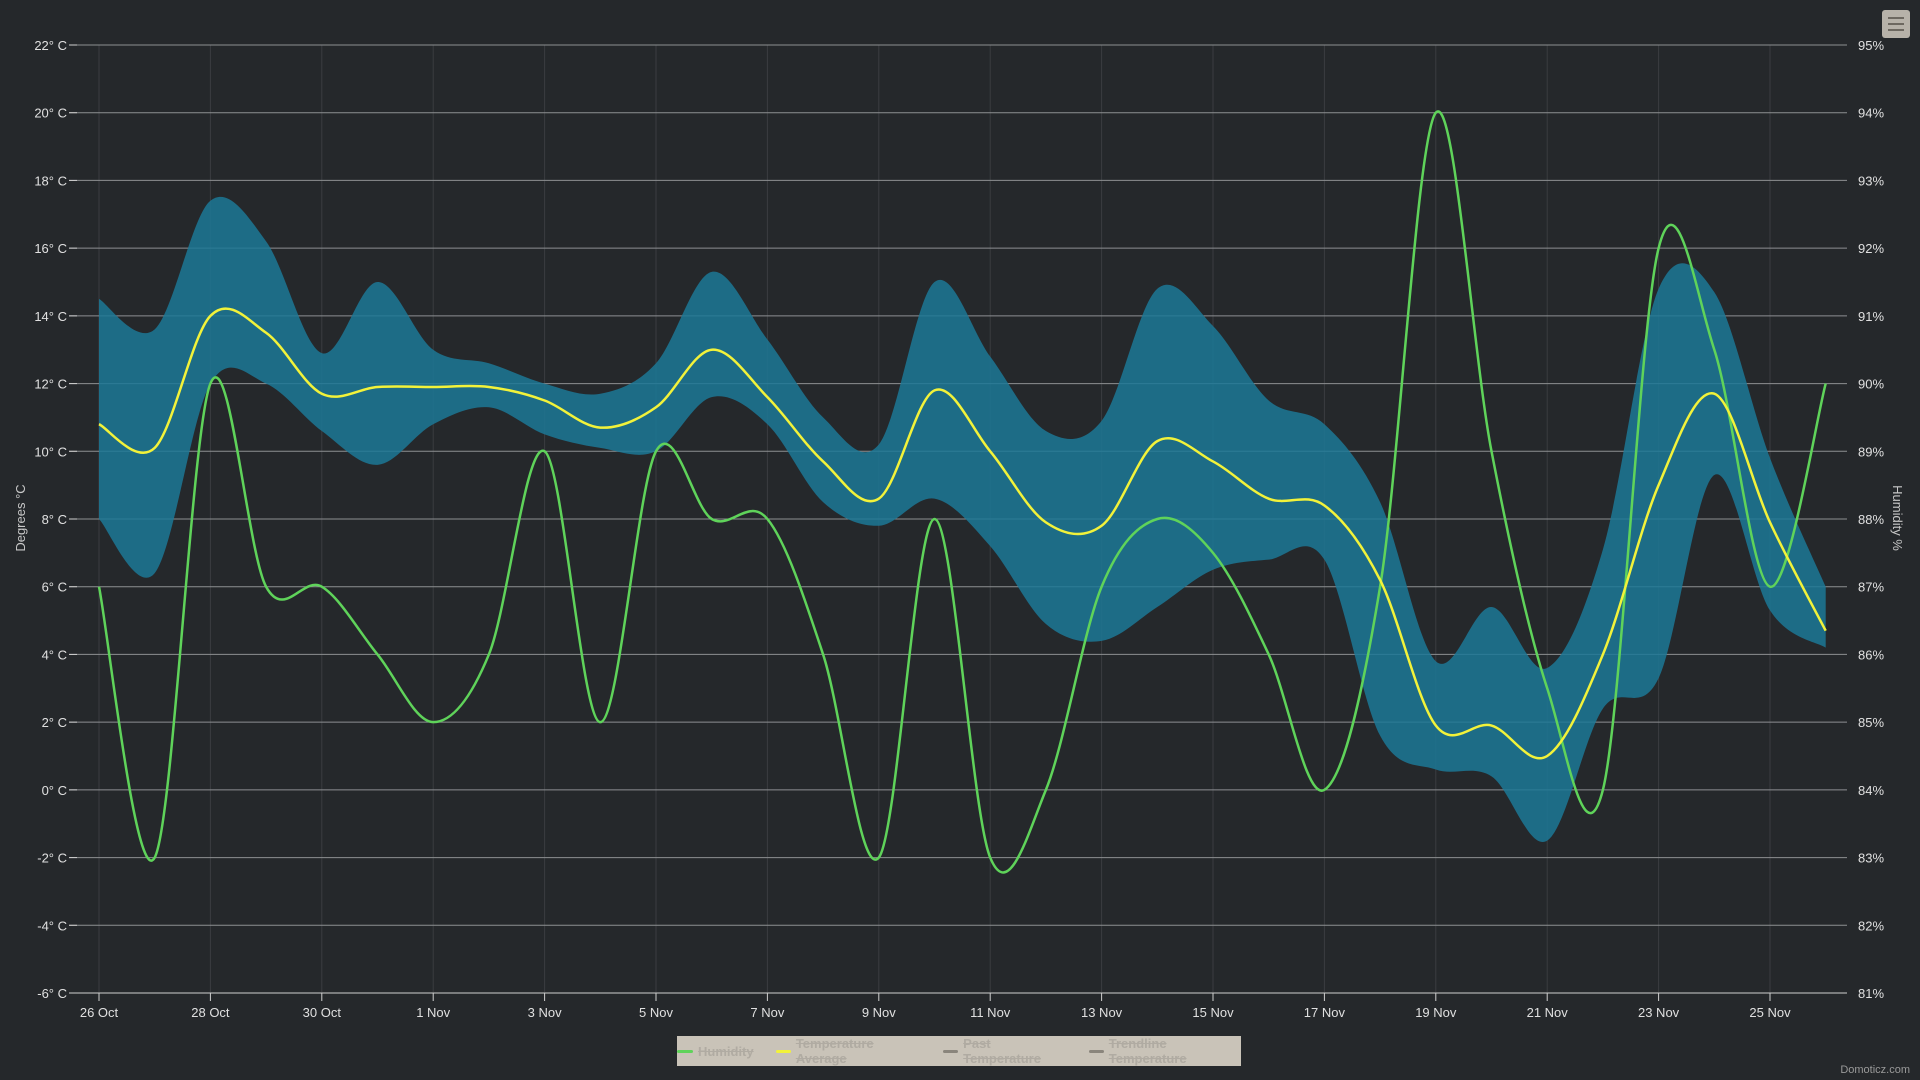 This screenshot has width=1920, height=1080. What do you see at coordinates (50, 45) in the screenshot?
I see `y-axis-left-tick-label: 22° C` at bounding box center [50, 45].